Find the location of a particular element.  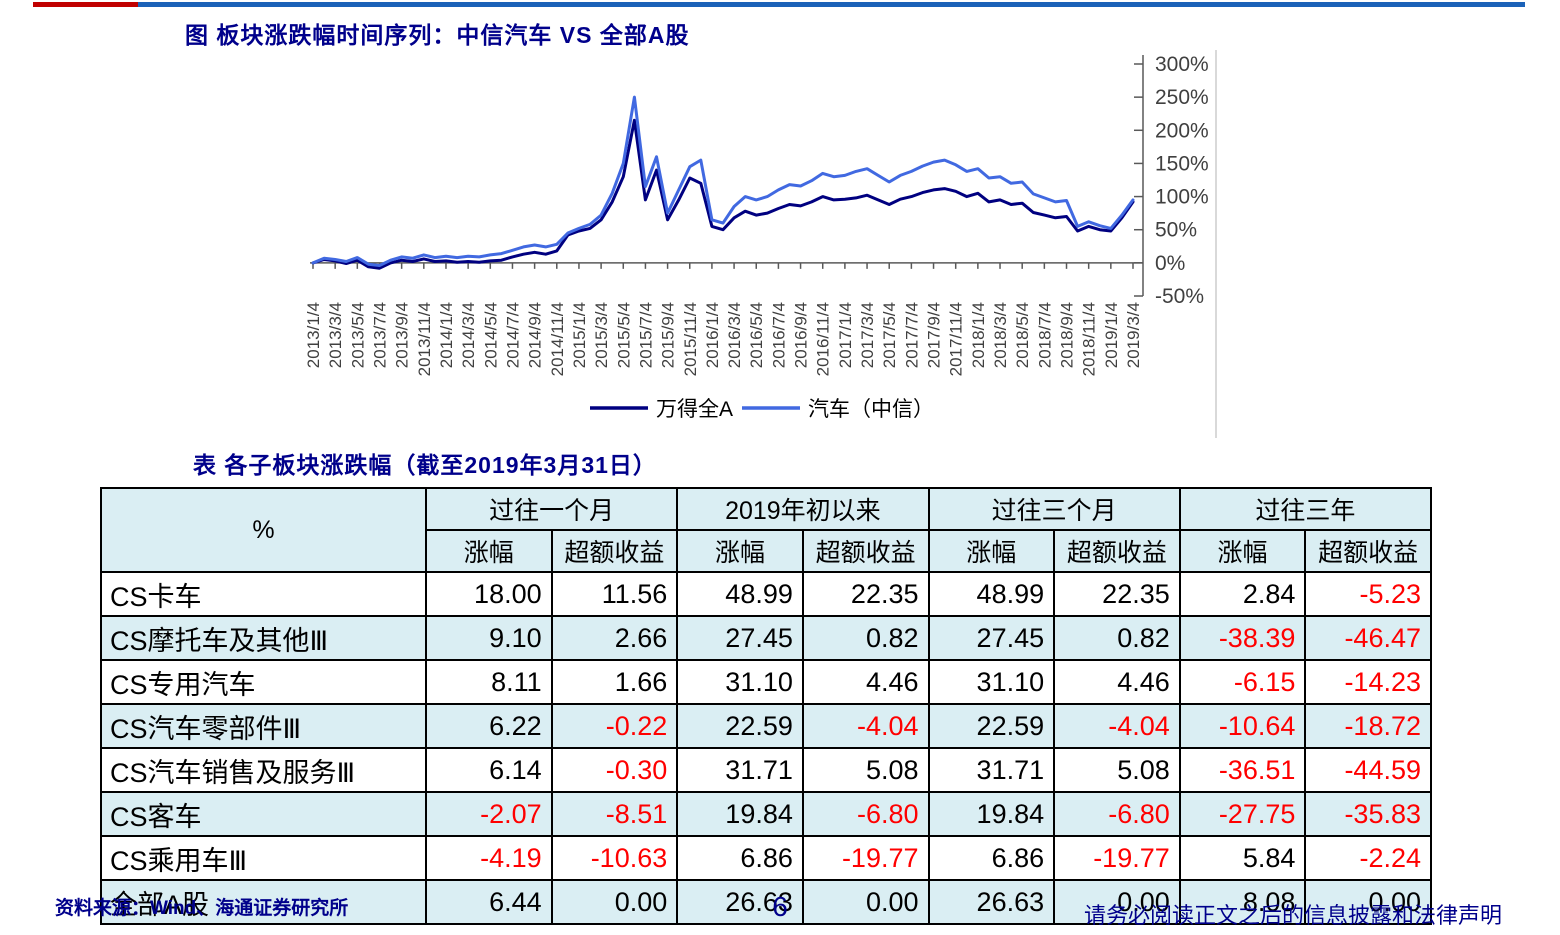

cell-value: 27.45 is located at coordinates (991, 638).